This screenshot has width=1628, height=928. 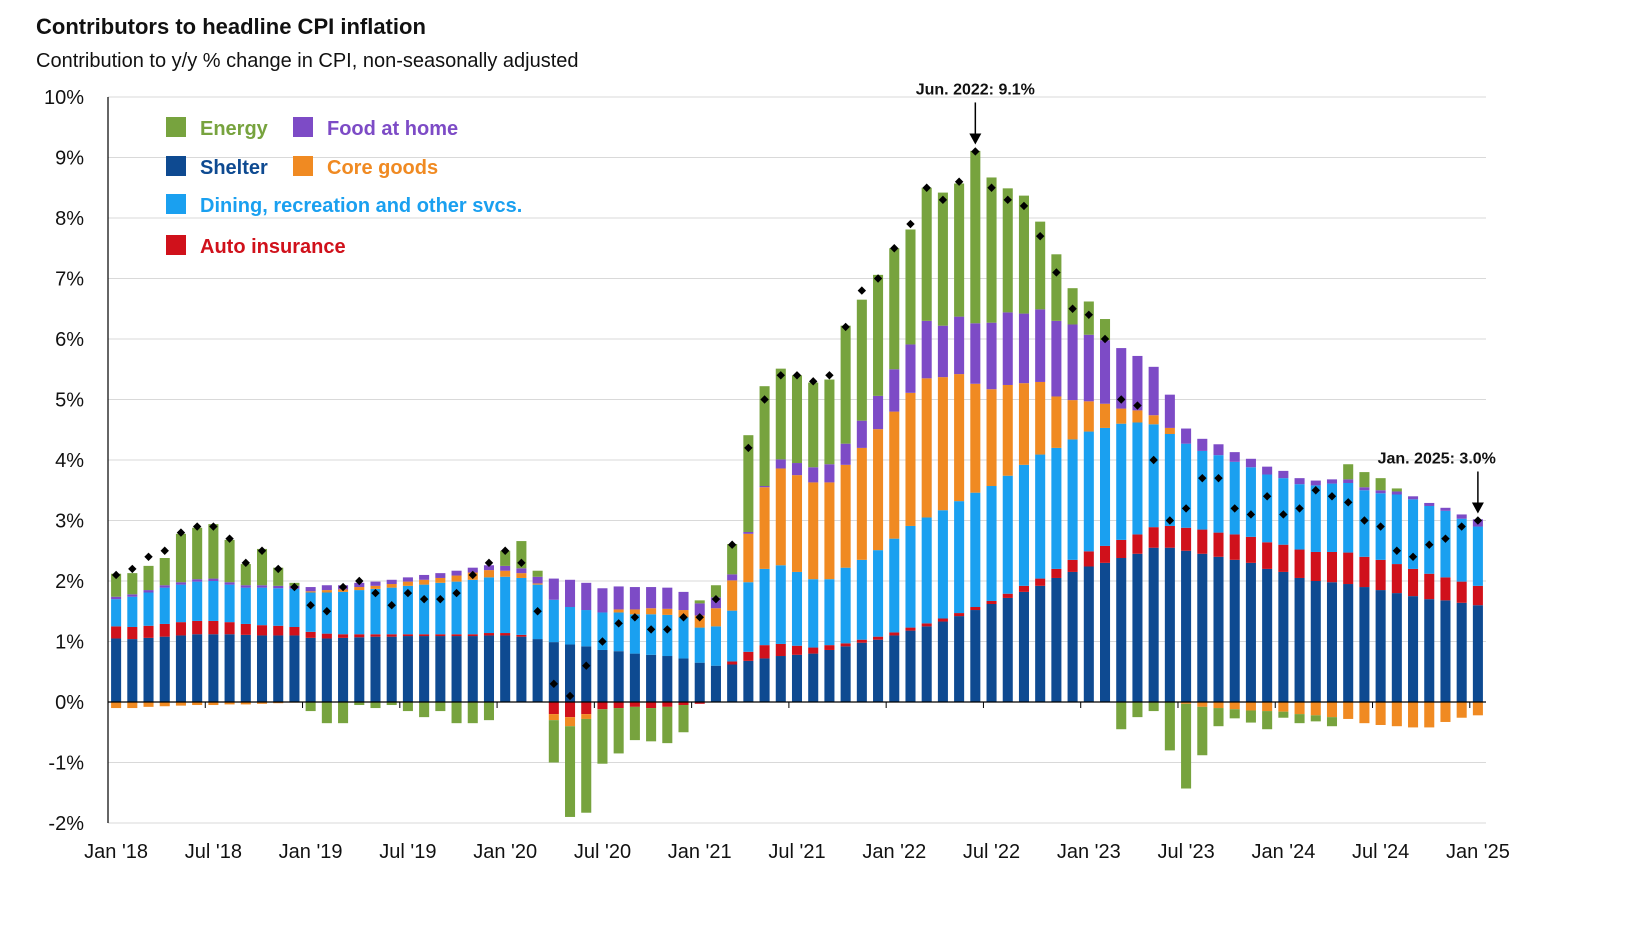 I want to click on x-tick-label: Jul '23, so click(x=1186, y=852).